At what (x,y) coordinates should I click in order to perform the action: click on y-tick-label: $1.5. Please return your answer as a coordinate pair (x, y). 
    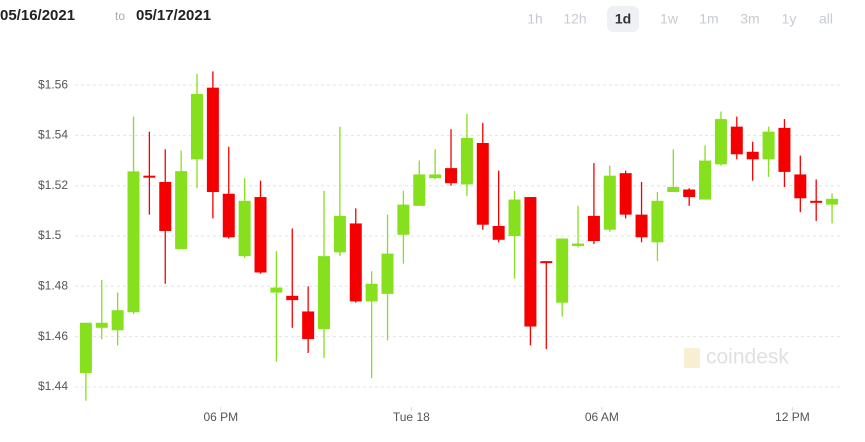
    Looking at the image, I should click on (50, 235).